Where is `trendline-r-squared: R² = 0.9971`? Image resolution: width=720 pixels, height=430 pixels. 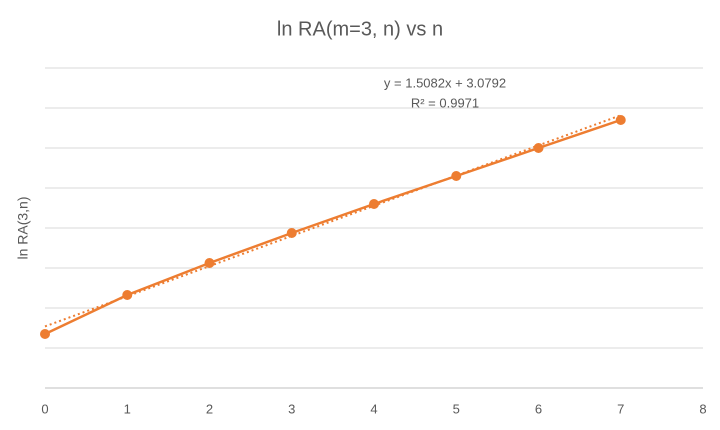
trendline-r-squared: R² = 0.9971 is located at coordinates (445, 102).